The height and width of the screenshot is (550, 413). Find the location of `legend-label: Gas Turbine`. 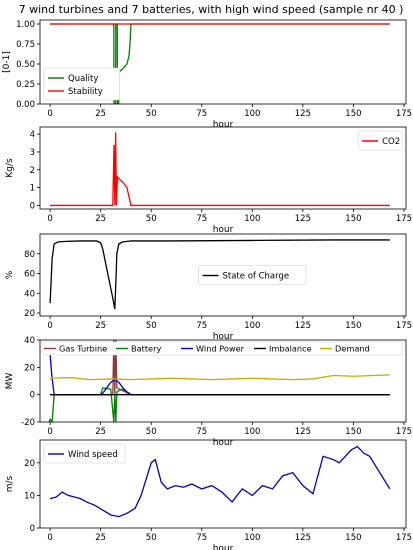

legend-label: Gas Turbine is located at coordinates (83, 349).